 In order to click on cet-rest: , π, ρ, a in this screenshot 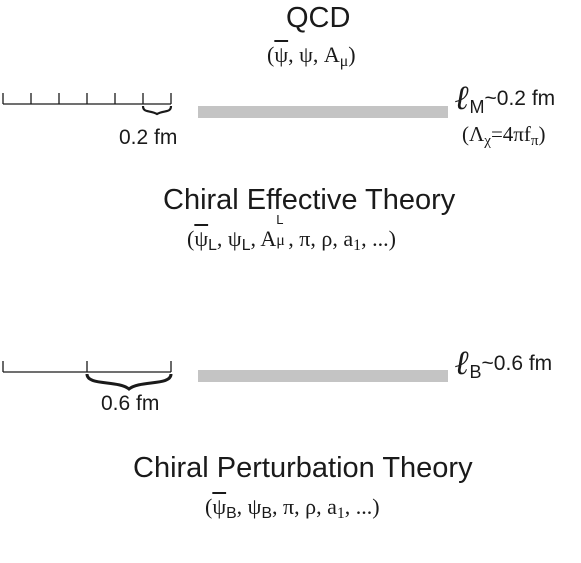, I will do `click(321, 238)`.